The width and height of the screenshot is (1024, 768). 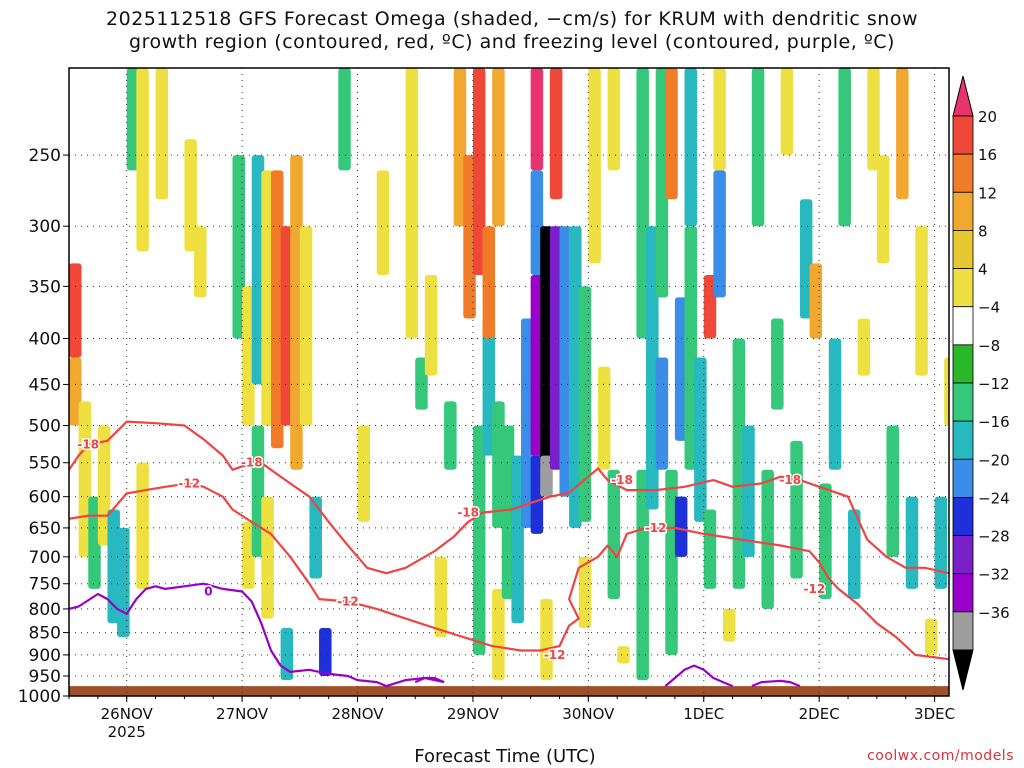 I want to click on y-tick-label: 1000, so click(x=39, y=697).